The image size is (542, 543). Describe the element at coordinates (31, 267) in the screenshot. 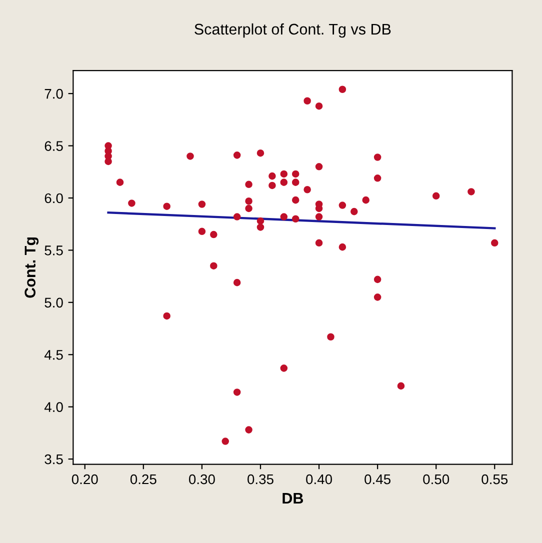

I see `y-axis-title: Cont. Tg` at that location.